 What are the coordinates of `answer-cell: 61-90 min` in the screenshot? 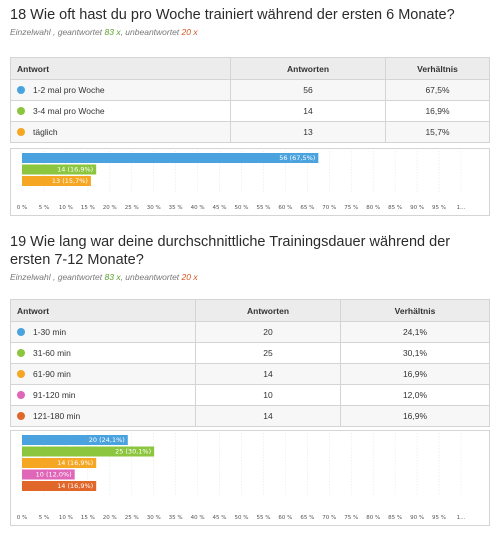 It's located at (103, 374).